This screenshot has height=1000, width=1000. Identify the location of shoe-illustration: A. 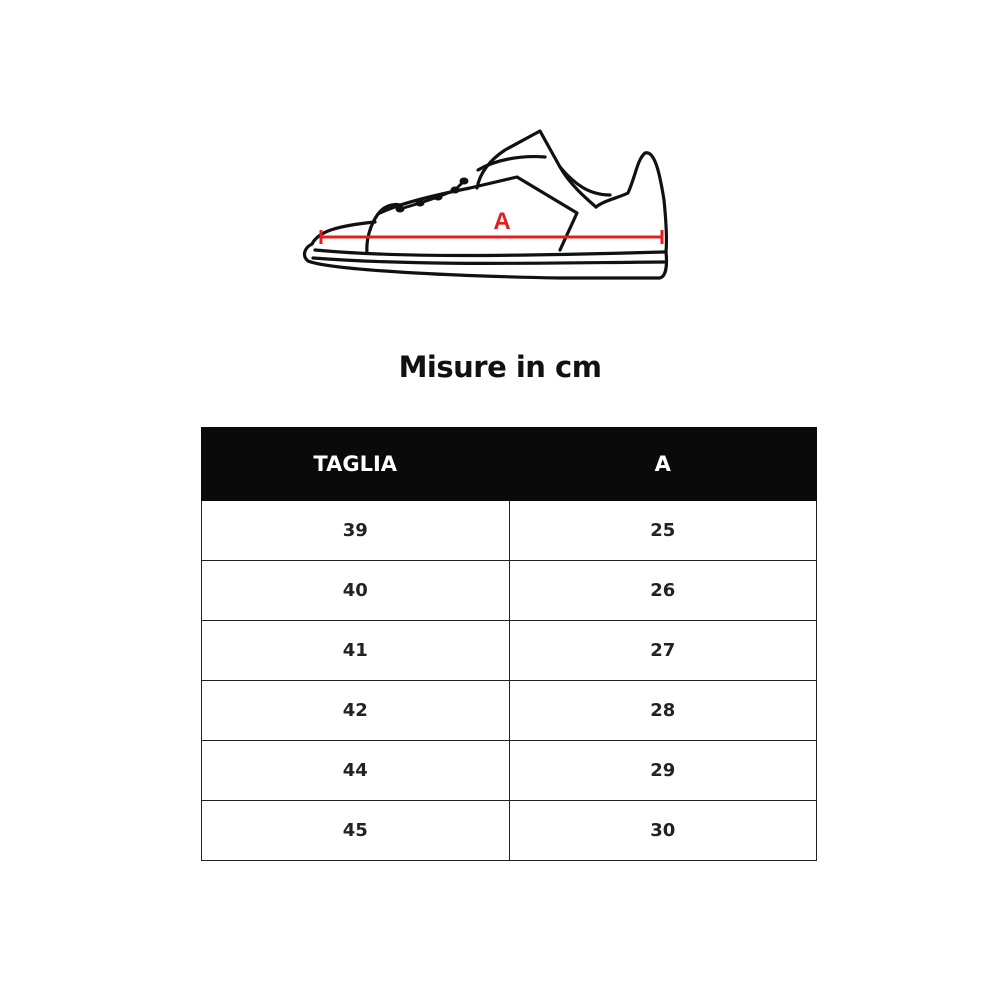
(485, 204).